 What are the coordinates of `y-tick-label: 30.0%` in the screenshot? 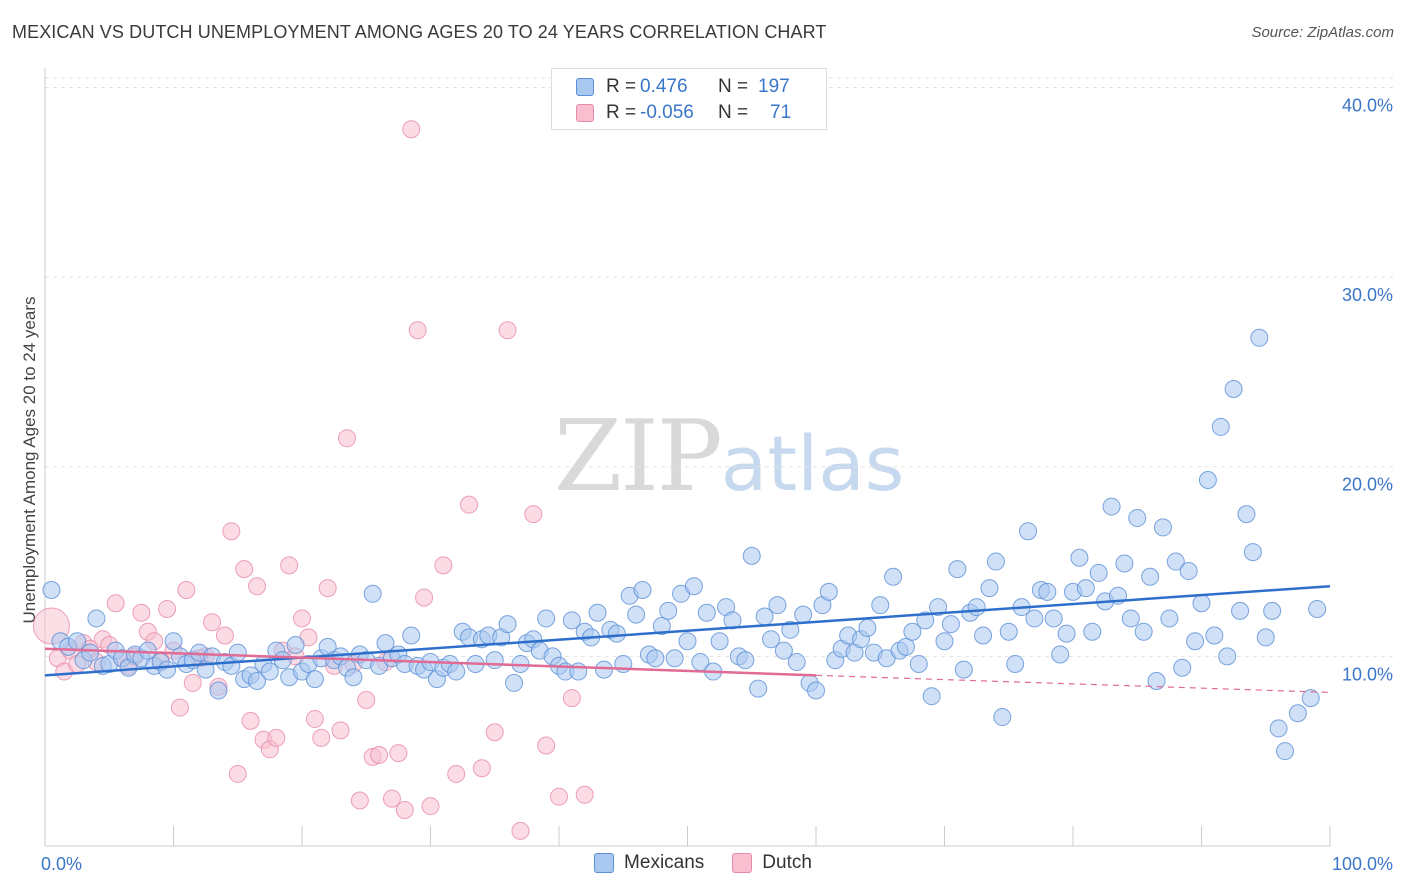 It's located at (1367, 295).